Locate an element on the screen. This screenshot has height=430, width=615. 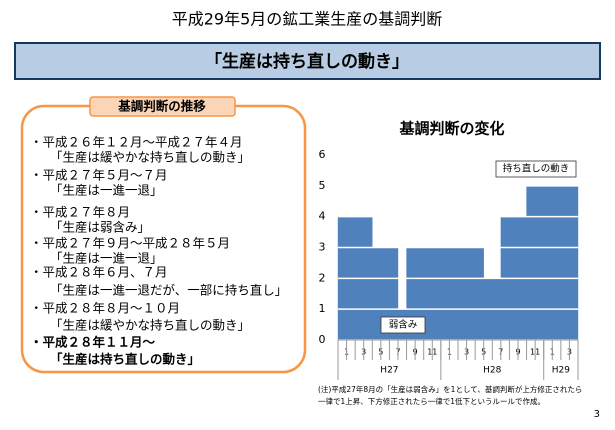
y-tick-label: 3 is located at coordinates (322, 247).